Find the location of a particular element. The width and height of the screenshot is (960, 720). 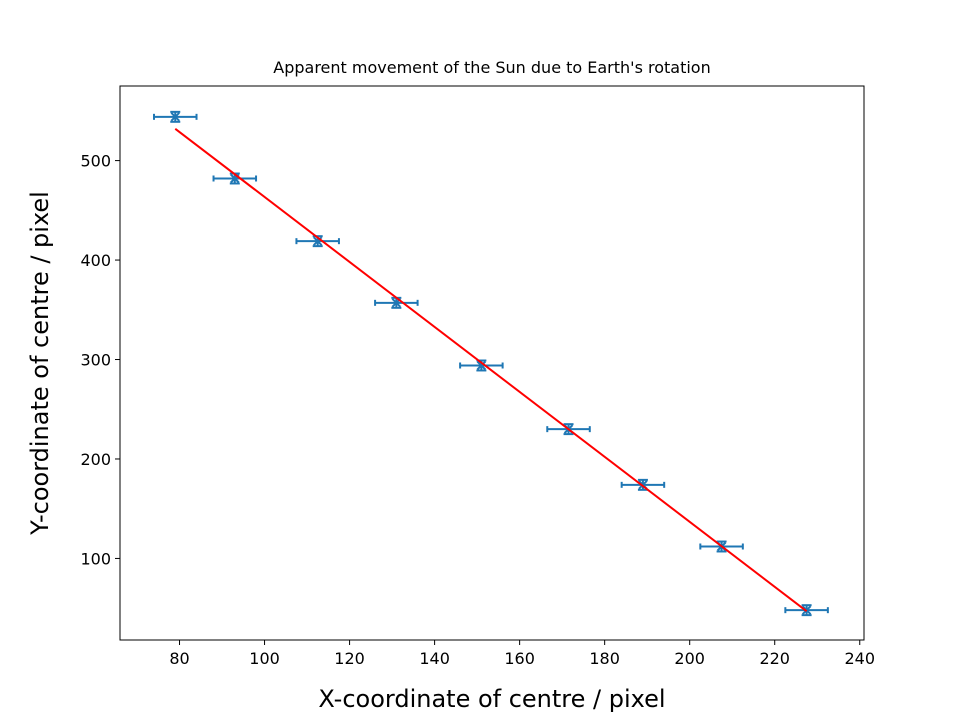

x-tick-label: 240 is located at coordinates (859, 658).